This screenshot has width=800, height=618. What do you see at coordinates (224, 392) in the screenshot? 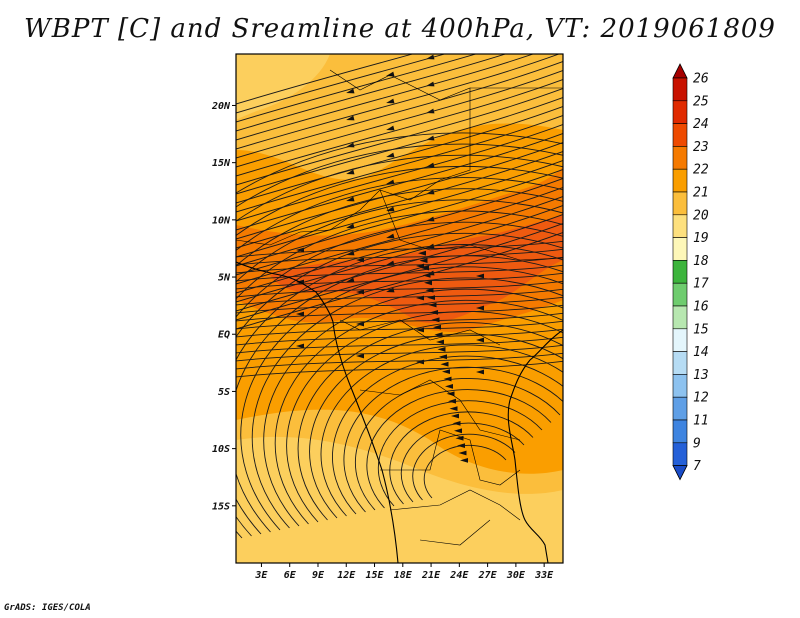
I see `lat-label: 5S` at bounding box center [224, 392].